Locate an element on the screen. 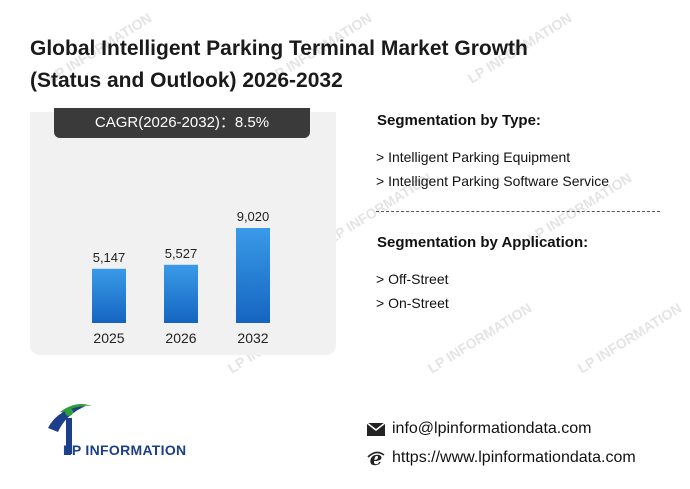 The height and width of the screenshot is (489, 690). application-item-2: > On-Street is located at coordinates (412, 303).